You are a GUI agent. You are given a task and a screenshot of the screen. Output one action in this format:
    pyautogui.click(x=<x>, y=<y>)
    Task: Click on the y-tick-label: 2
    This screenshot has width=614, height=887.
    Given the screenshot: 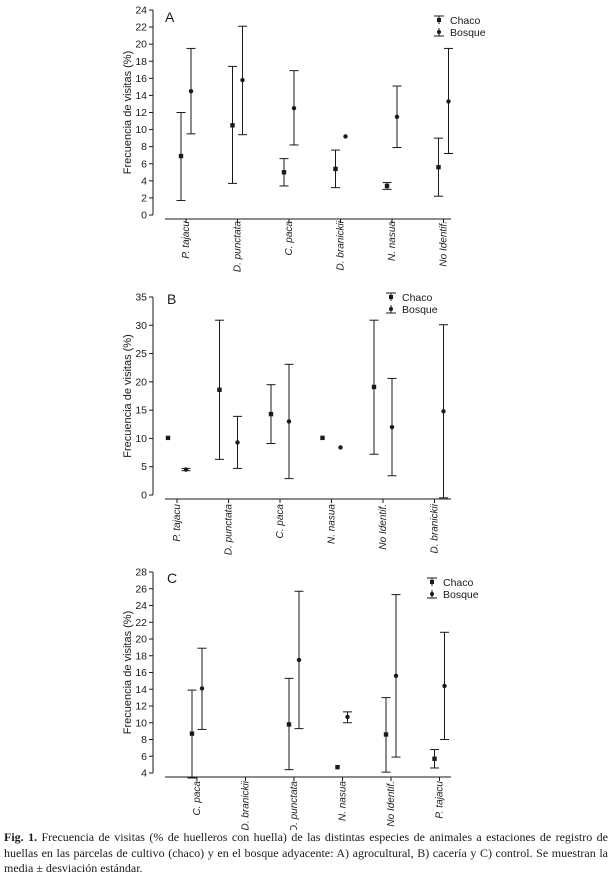 What is the action you would take?
    pyautogui.click(x=144, y=198)
    